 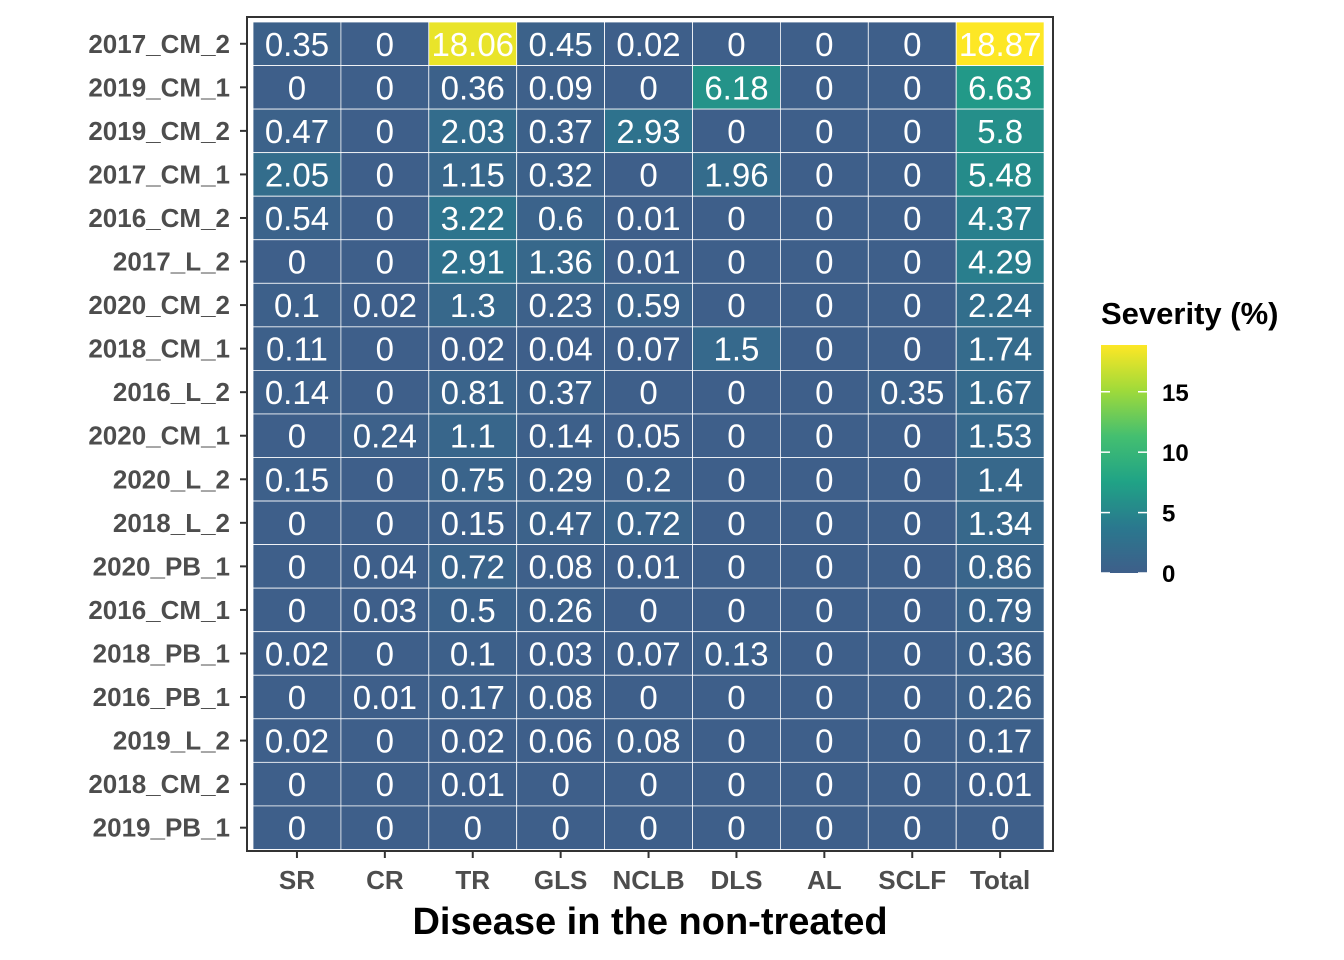 What do you see at coordinates (561, 218) in the screenshot?
I see `cell-value-label: 0.6` at bounding box center [561, 218].